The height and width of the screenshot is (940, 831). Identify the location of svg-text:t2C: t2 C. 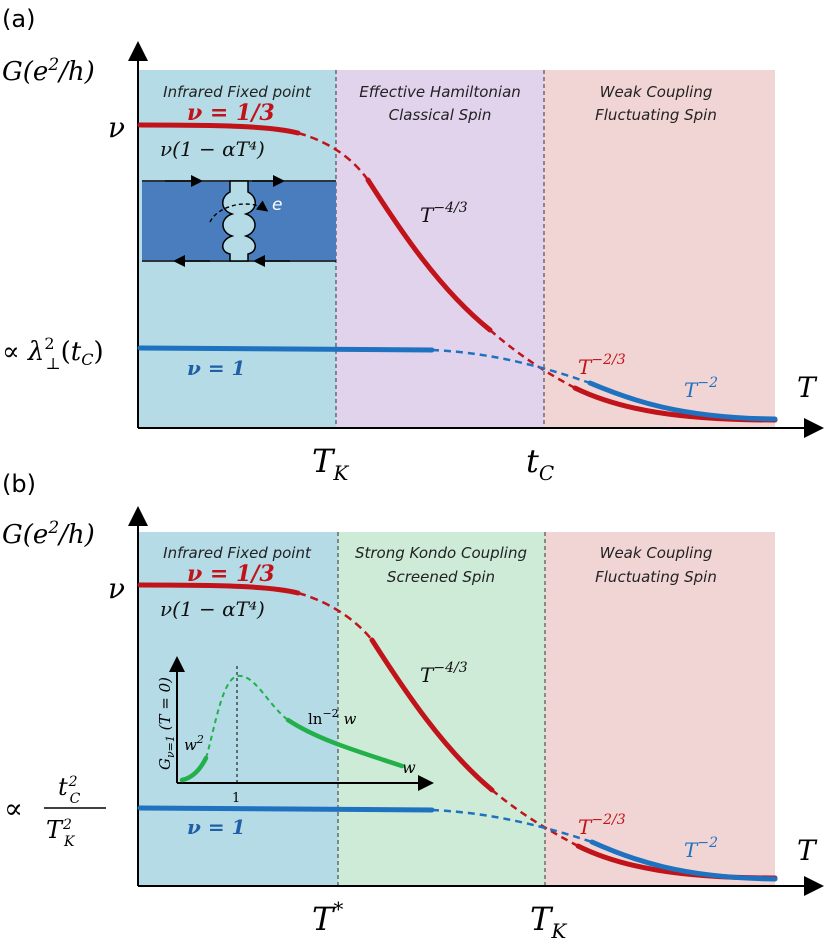
(69, 790).